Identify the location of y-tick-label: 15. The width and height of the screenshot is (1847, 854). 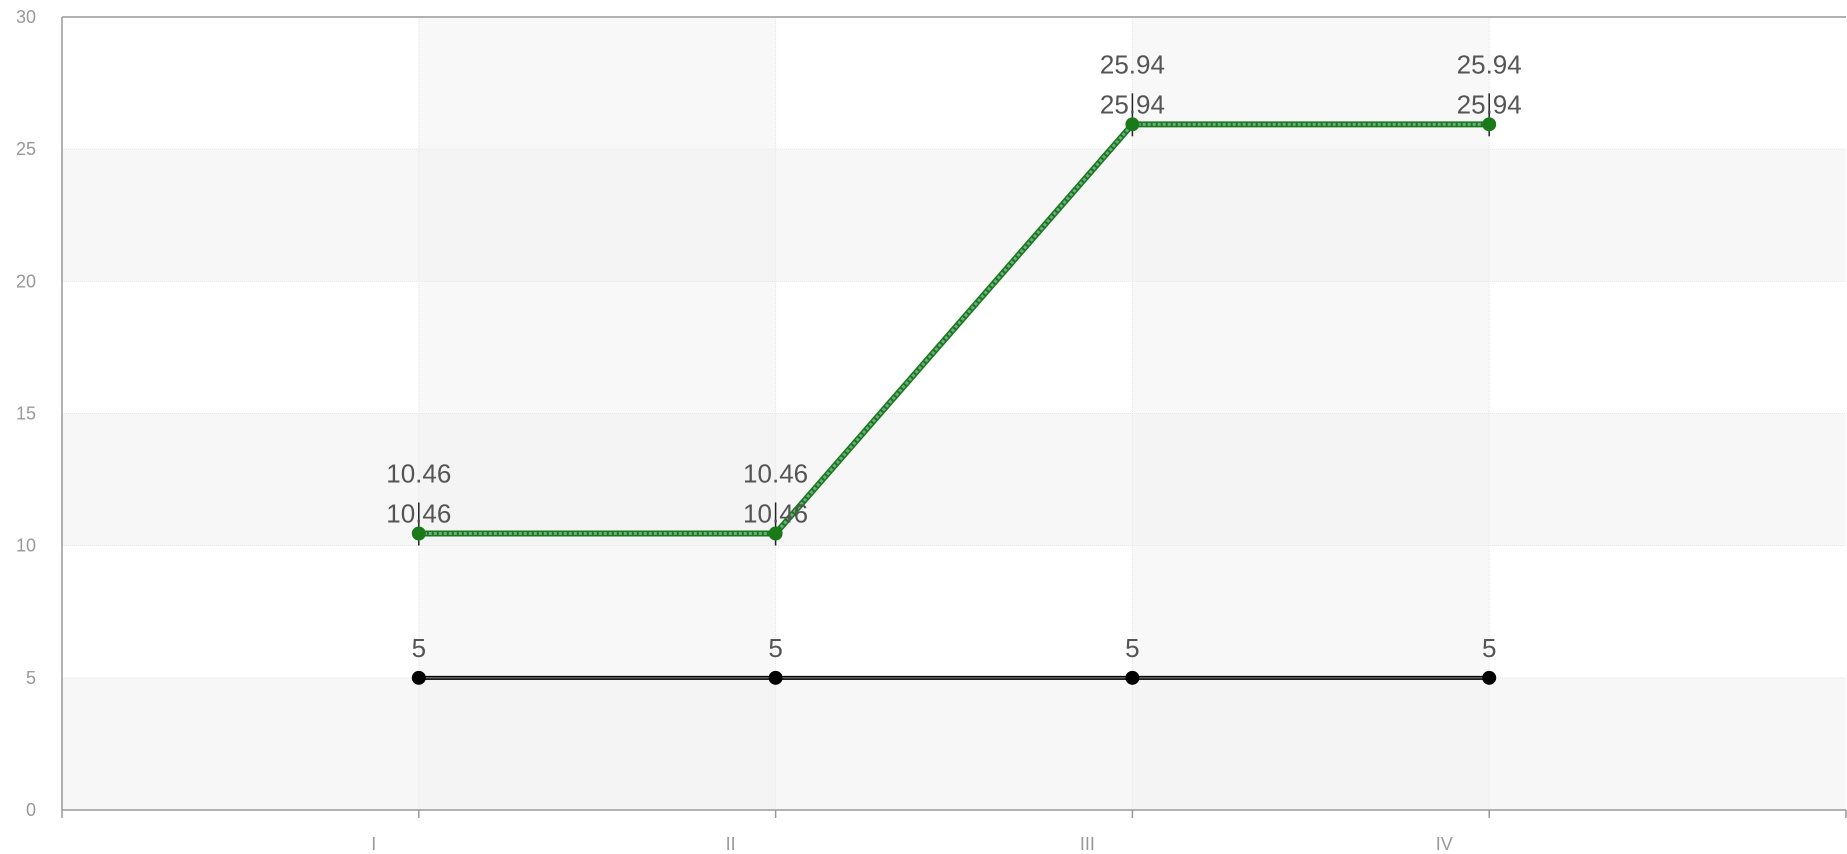
(26, 414).